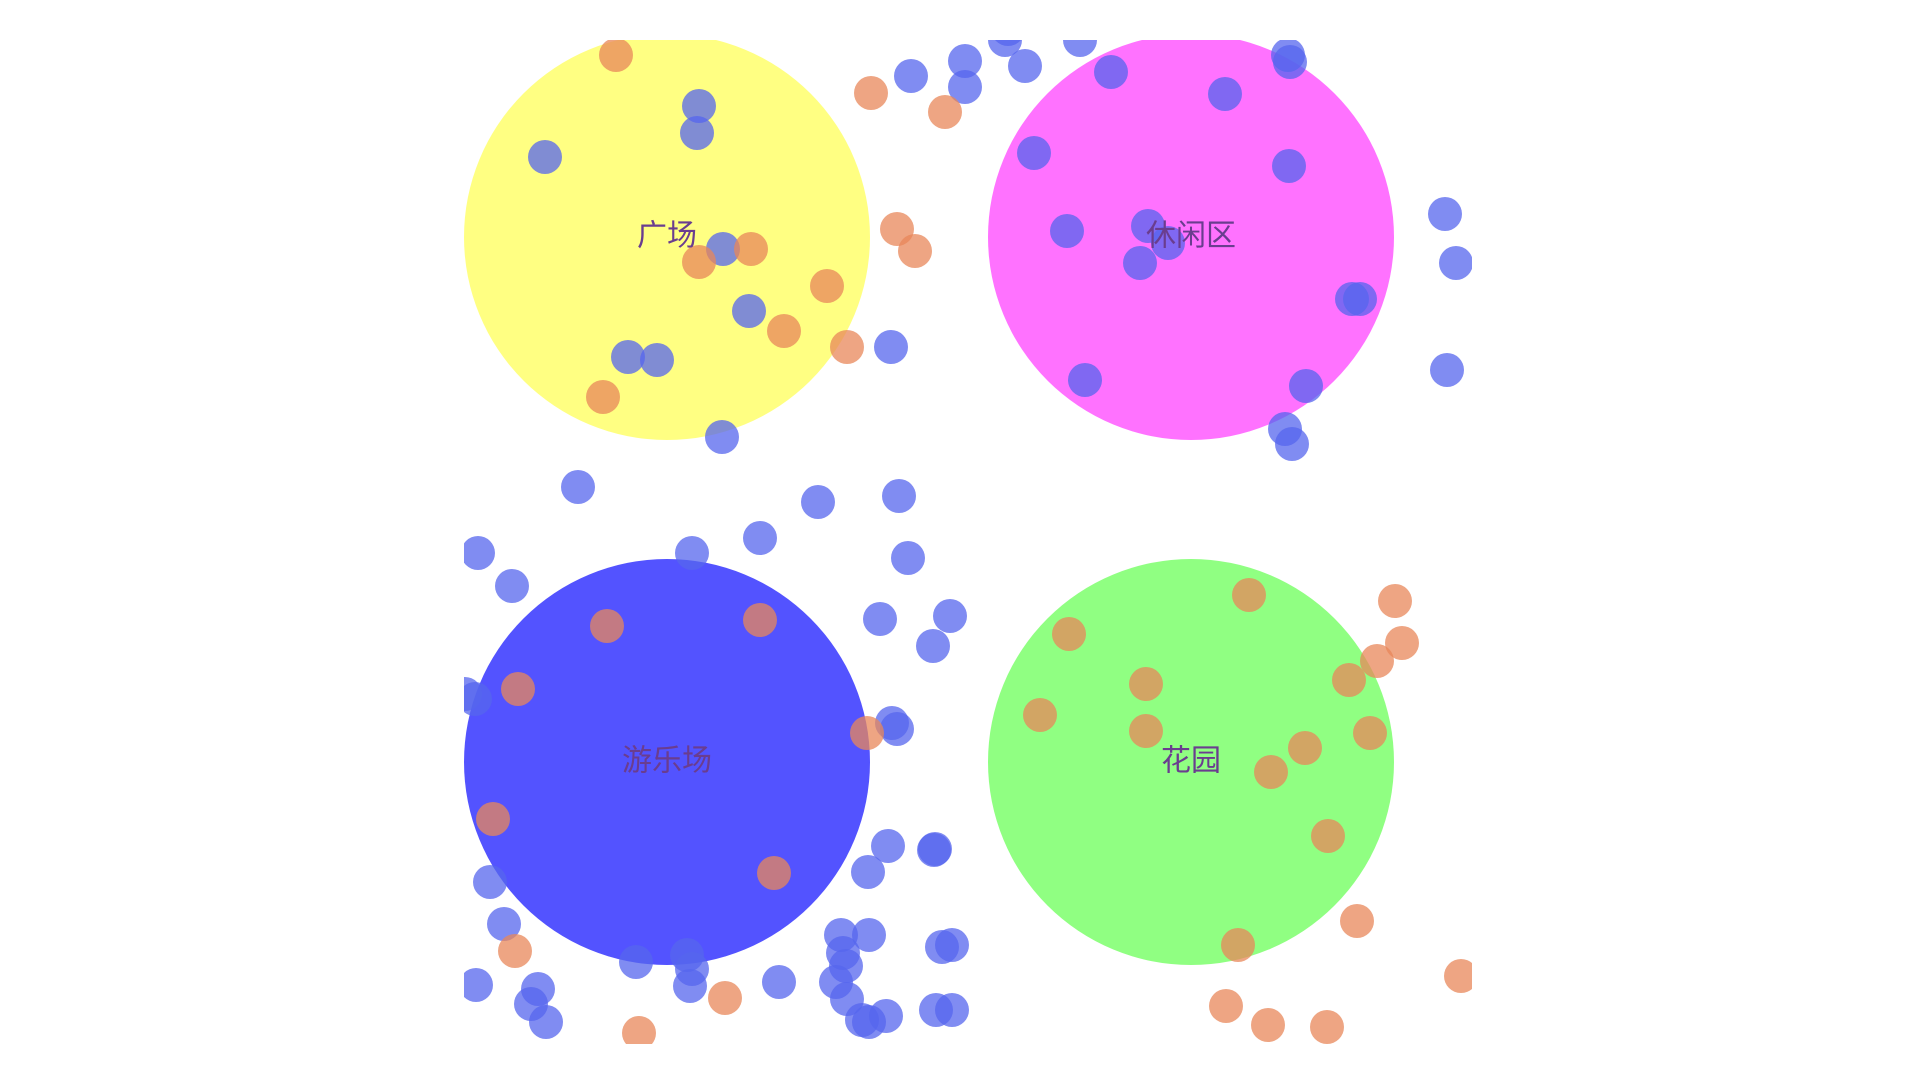 The height and width of the screenshot is (1080, 1920). What do you see at coordinates (667, 761) in the screenshot?
I see `zone-playground-label: 游乐场` at bounding box center [667, 761].